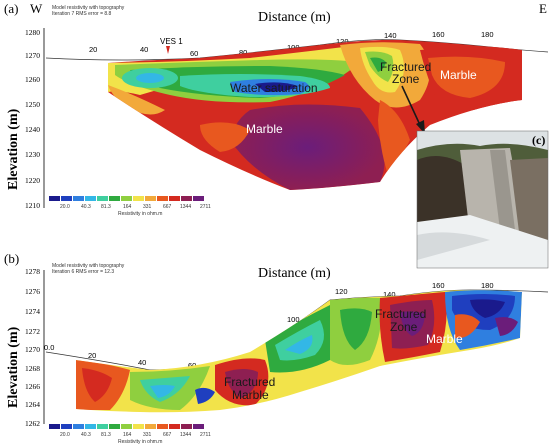 This screenshot has height=446, width=550. I want to click on elev-tick-1270: 1270, so click(32, 55).